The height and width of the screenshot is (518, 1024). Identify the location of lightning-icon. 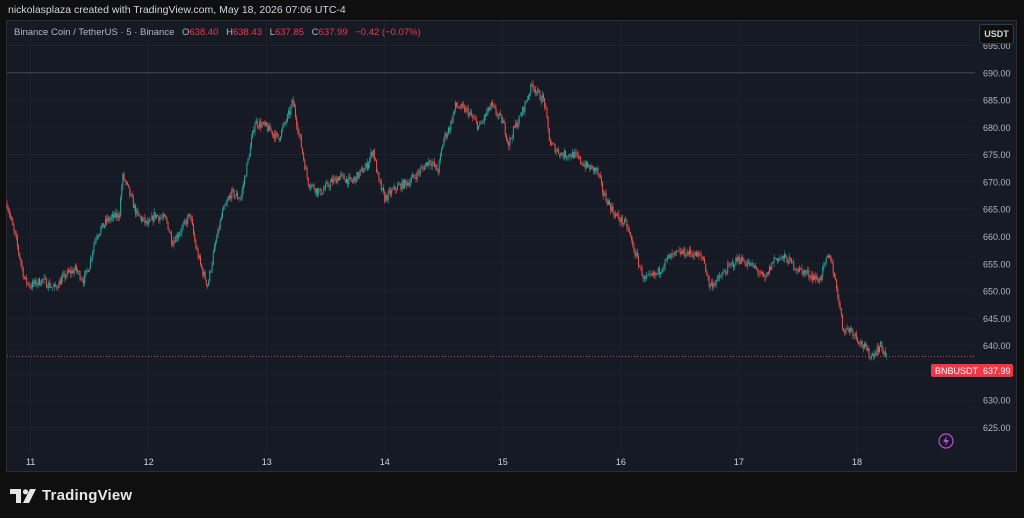
(946, 441).